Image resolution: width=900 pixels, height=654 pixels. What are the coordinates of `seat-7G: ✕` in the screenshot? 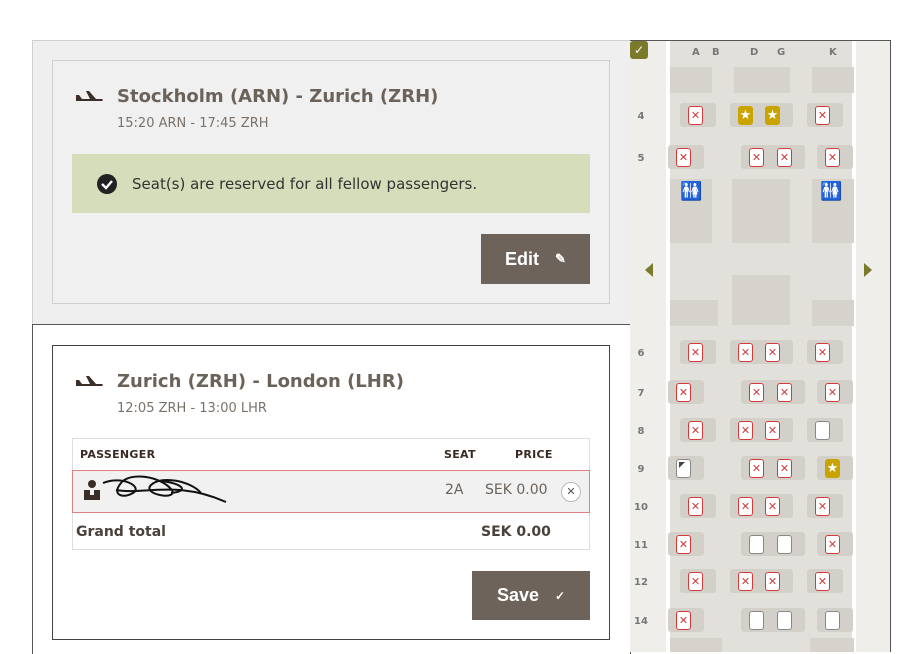 It's located at (784, 392).